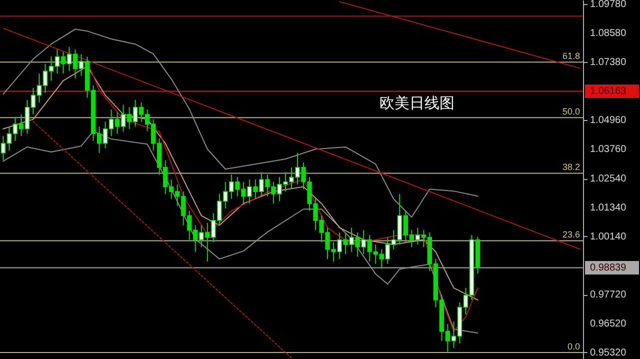  Describe the element at coordinates (608, 208) in the screenshot. I see `y-tick-label: 1.01340` at that location.